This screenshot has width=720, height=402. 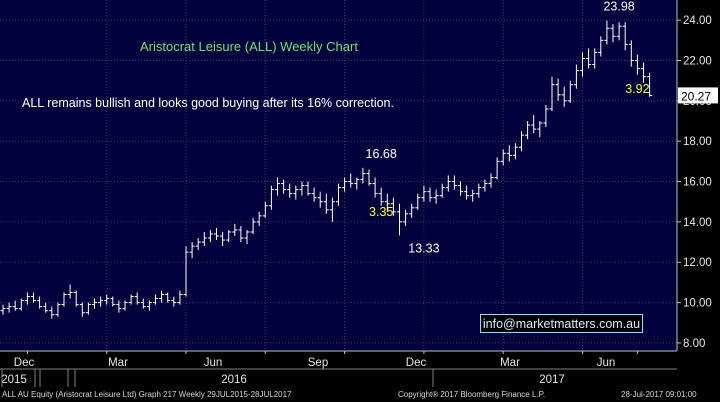 What do you see at coordinates (381, 212) in the screenshot?
I see `annotation-label: 3.35` at bounding box center [381, 212].